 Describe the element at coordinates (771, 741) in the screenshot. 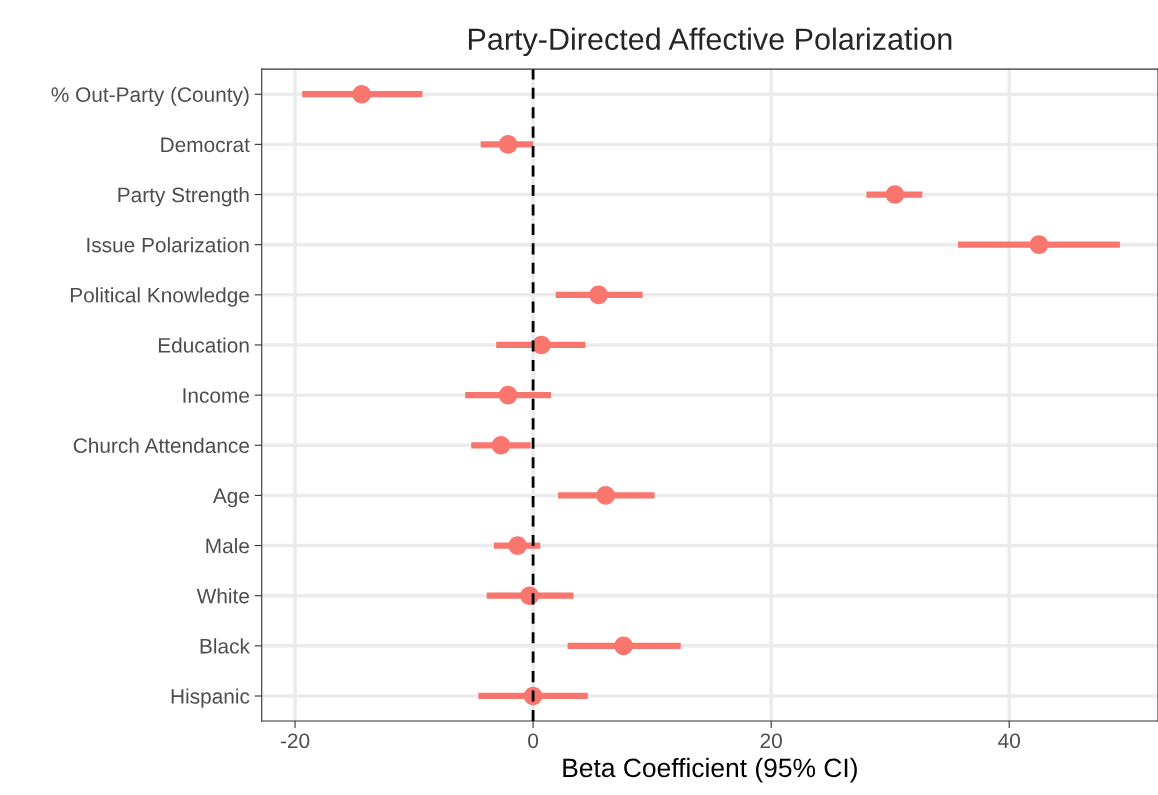

I see `x-tick-label: 20` at that location.